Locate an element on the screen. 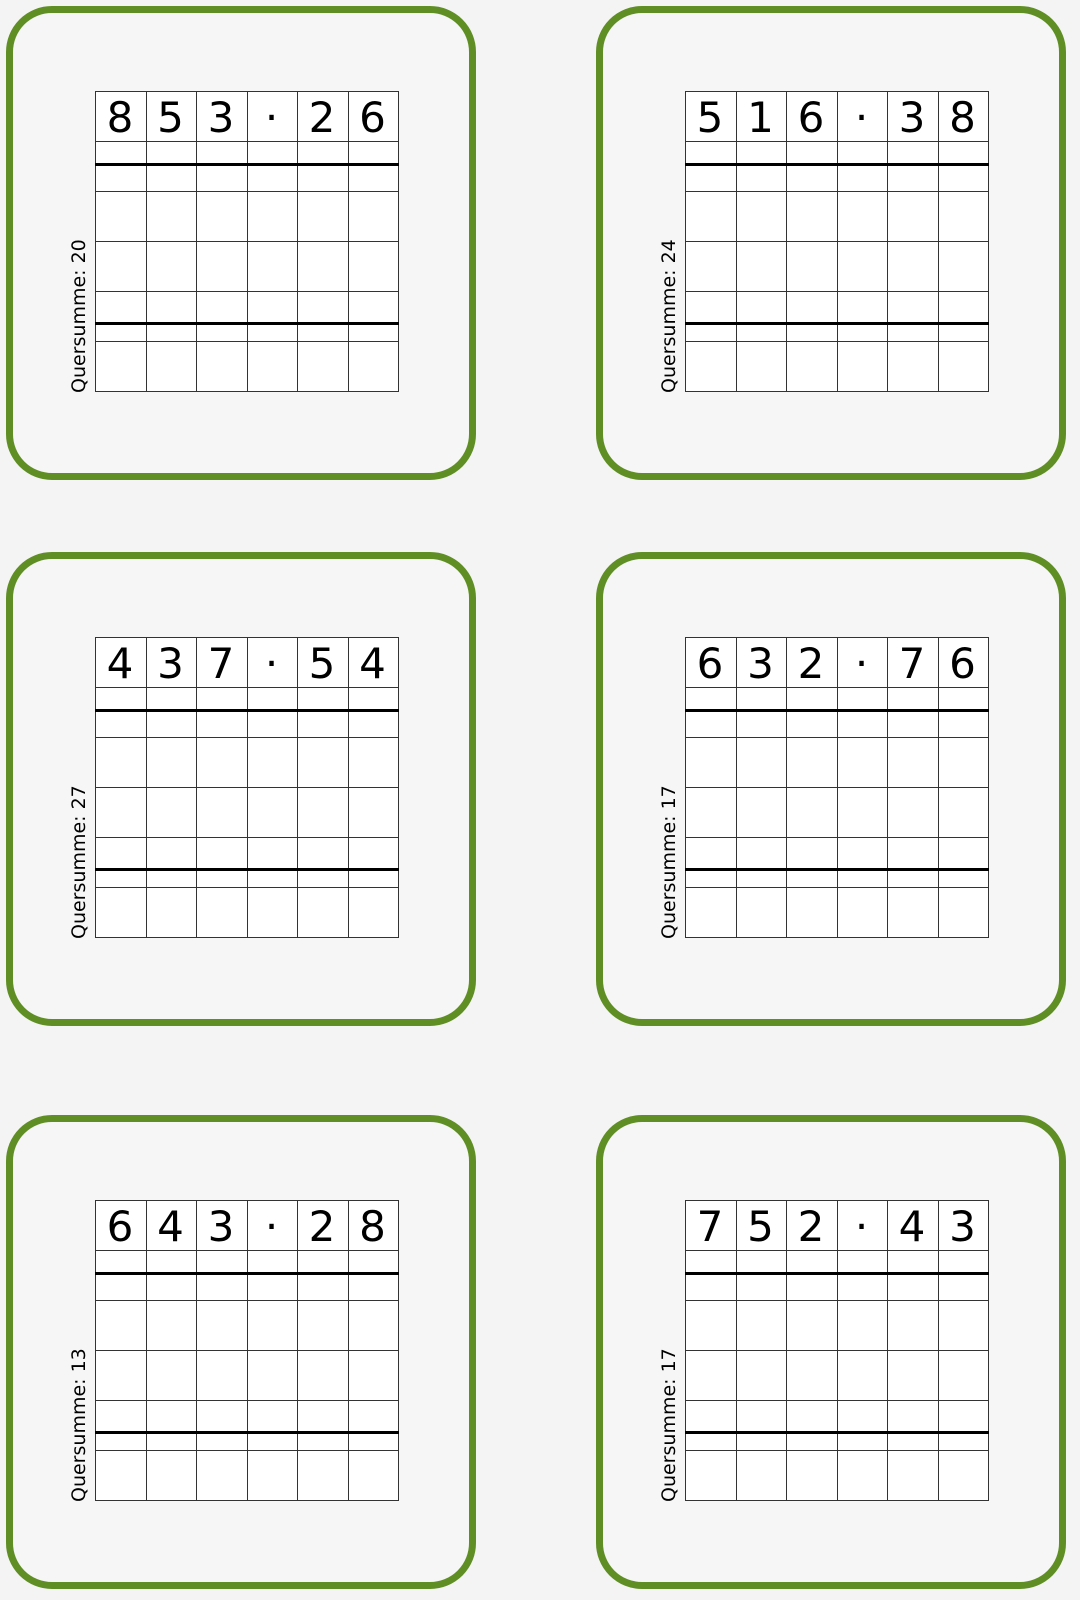 This screenshot has width=1080, height=1600. calculation-grid: 7 5 2 · 4 3 is located at coordinates (837, 1350).